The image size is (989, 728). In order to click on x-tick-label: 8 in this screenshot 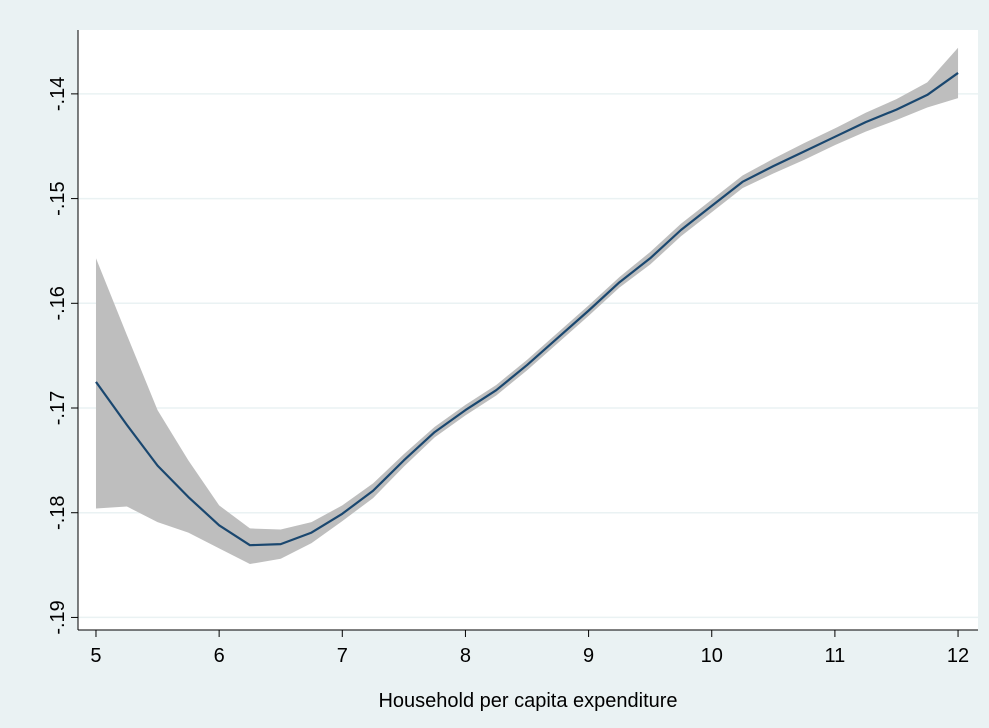, I will do `click(465, 656)`.